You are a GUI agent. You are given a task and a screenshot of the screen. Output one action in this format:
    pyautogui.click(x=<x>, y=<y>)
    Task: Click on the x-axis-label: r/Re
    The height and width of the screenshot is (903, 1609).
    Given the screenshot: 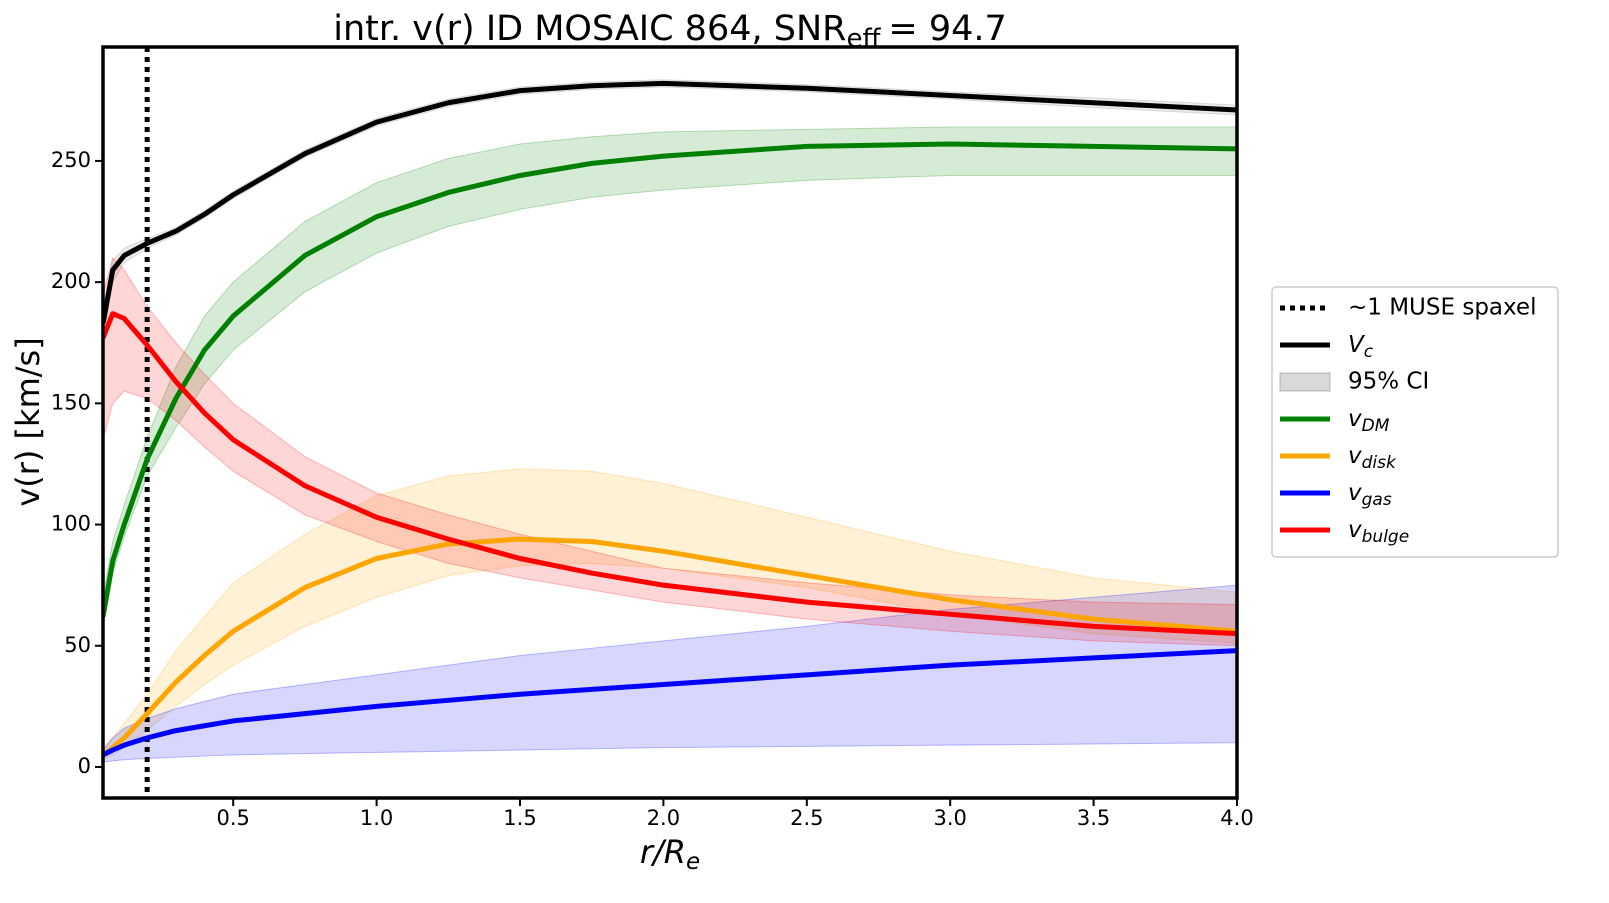 What is the action you would take?
    pyautogui.click(x=670, y=854)
    